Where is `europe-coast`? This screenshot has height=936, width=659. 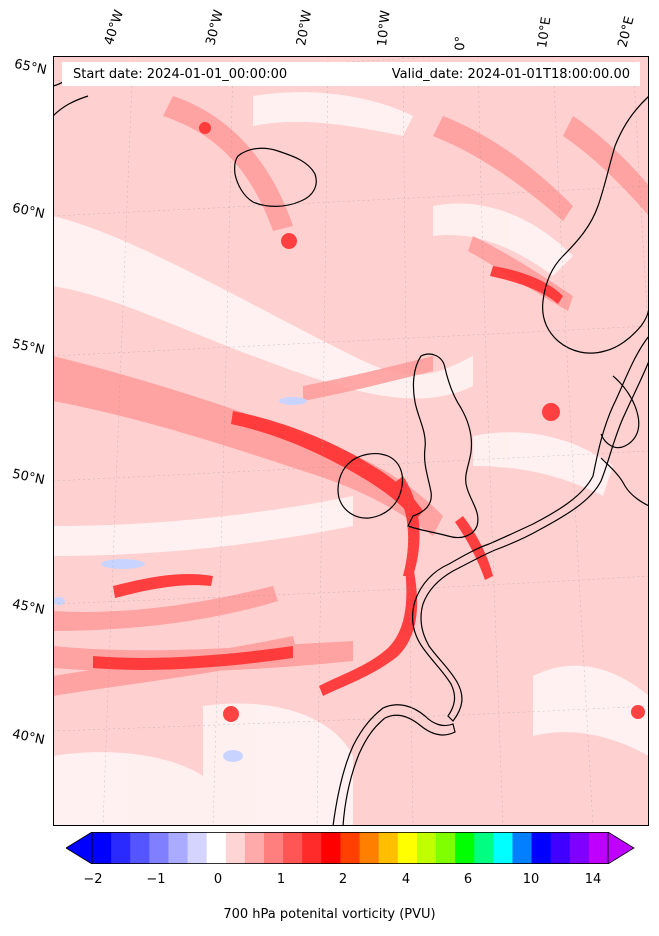
europe-coast is located at coordinates (530, 528).